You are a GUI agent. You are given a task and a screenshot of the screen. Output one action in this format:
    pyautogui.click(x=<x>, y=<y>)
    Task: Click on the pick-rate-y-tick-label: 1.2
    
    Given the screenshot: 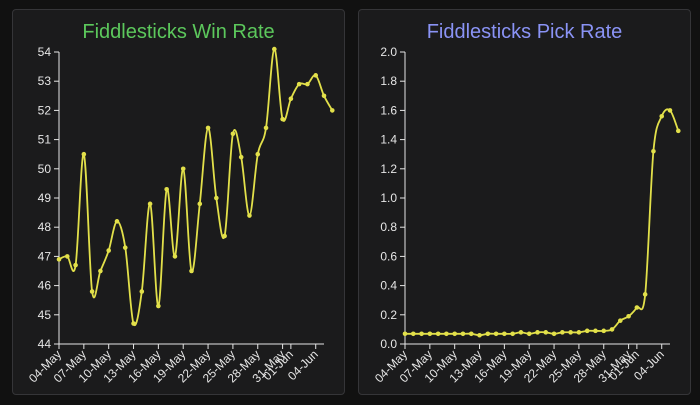 What is the action you would take?
    pyautogui.click(x=388, y=169)
    